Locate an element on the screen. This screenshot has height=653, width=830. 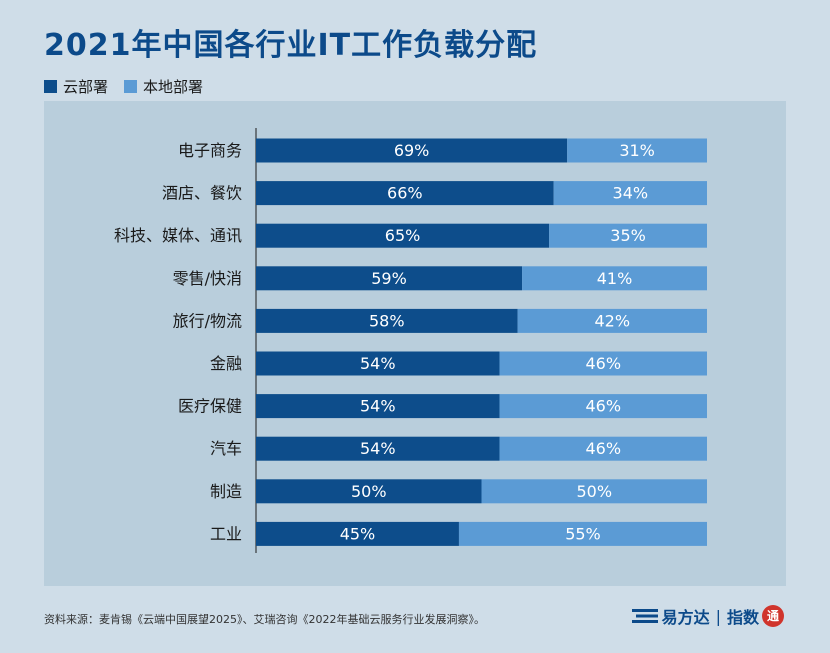
data-label: 34% is located at coordinates (631, 193).